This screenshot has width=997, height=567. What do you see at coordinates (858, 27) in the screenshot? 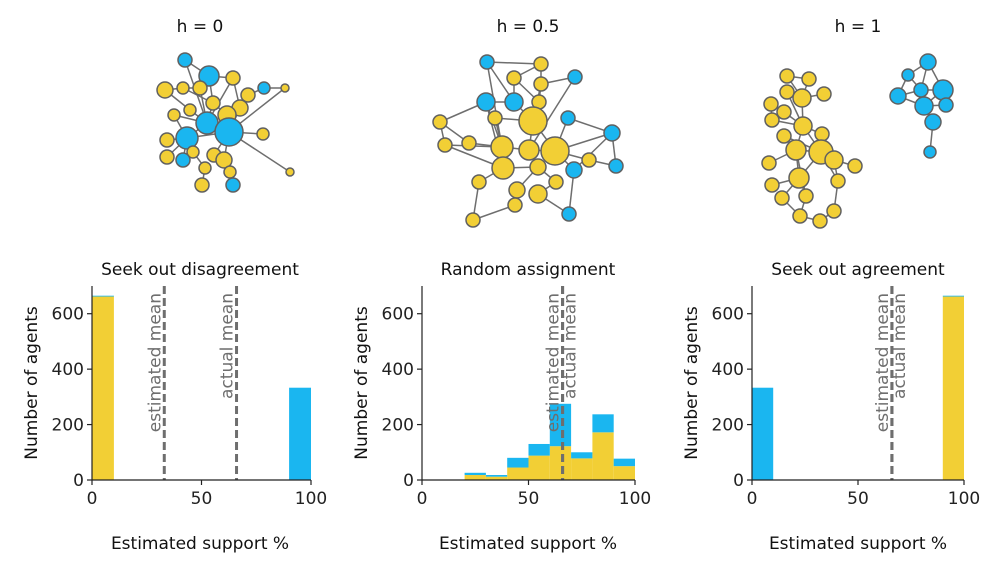
I see `network-title: h = 1` at bounding box center [858, 27].